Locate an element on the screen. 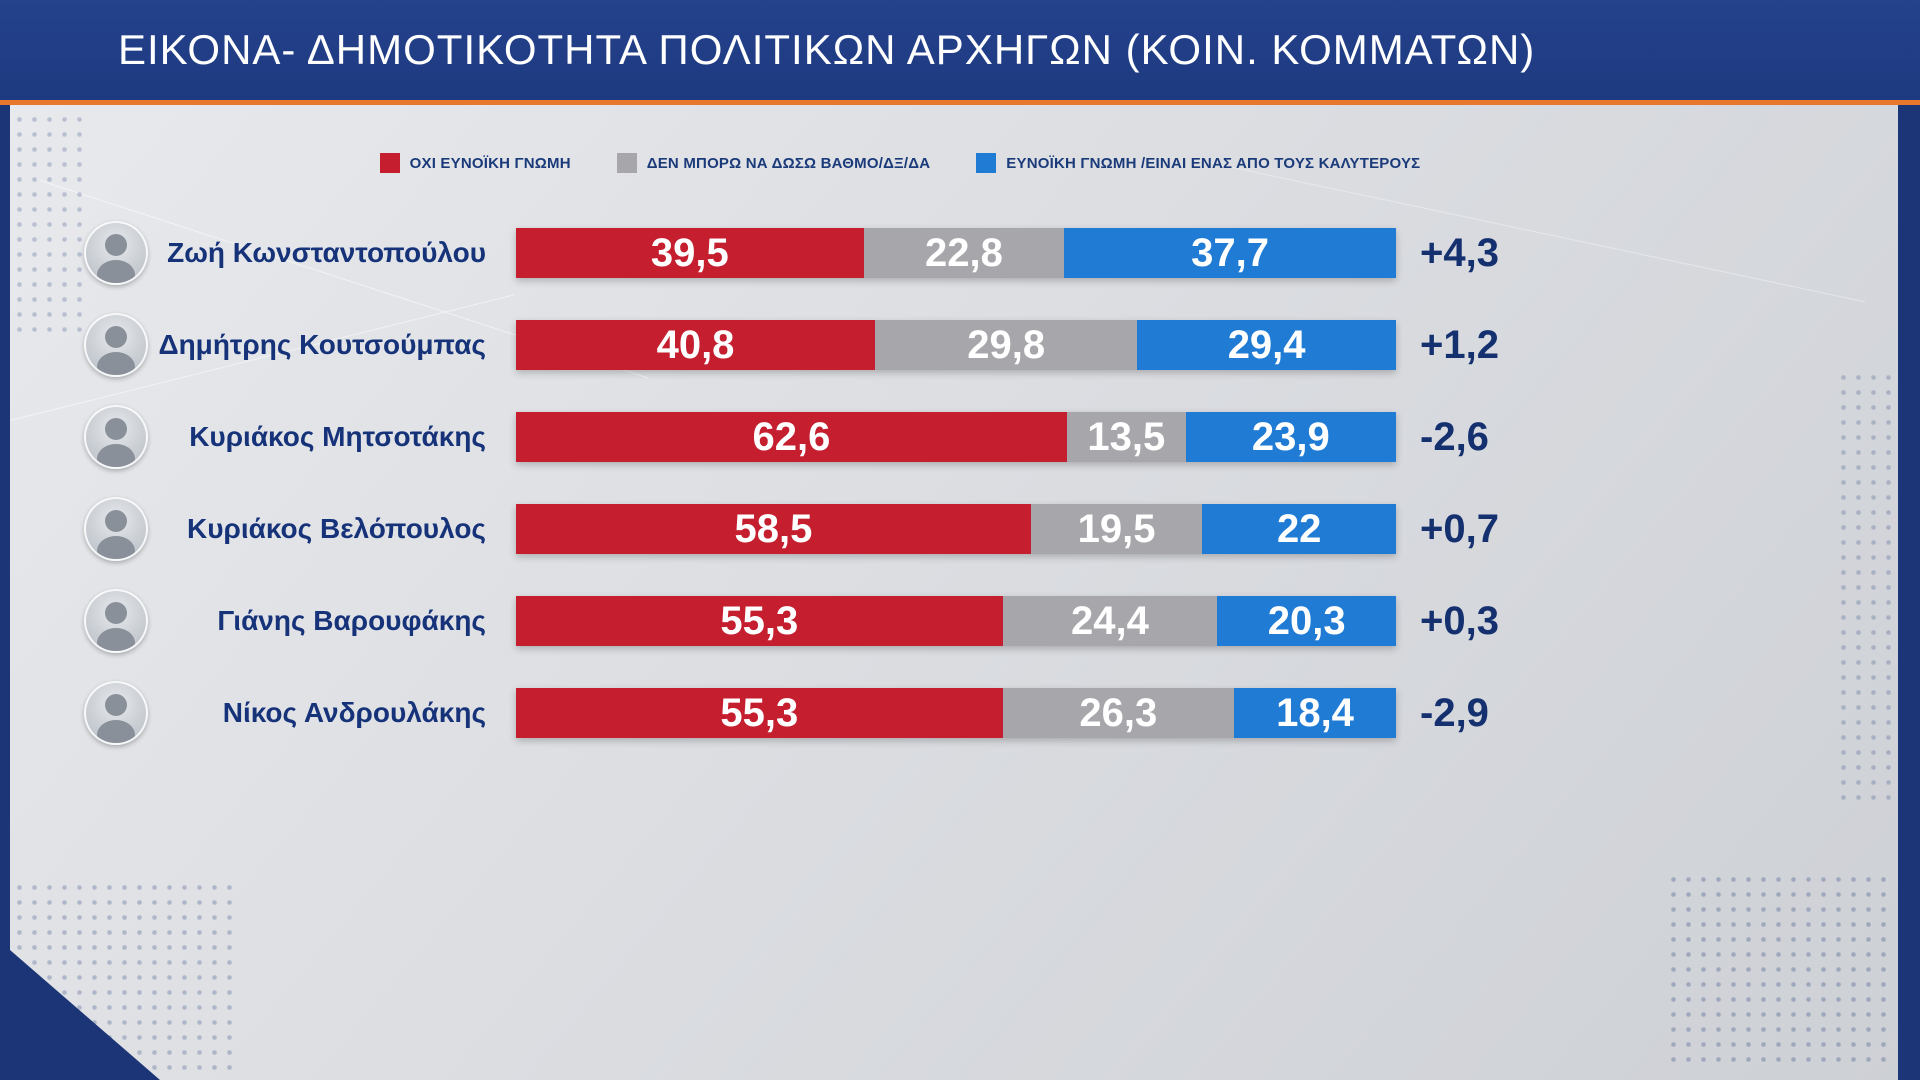 Image resolution: width=1920 pixels, height=1080 pixels. leader-name: Κυριάκος Βελόπουλος is located at coordinates (336, 529).